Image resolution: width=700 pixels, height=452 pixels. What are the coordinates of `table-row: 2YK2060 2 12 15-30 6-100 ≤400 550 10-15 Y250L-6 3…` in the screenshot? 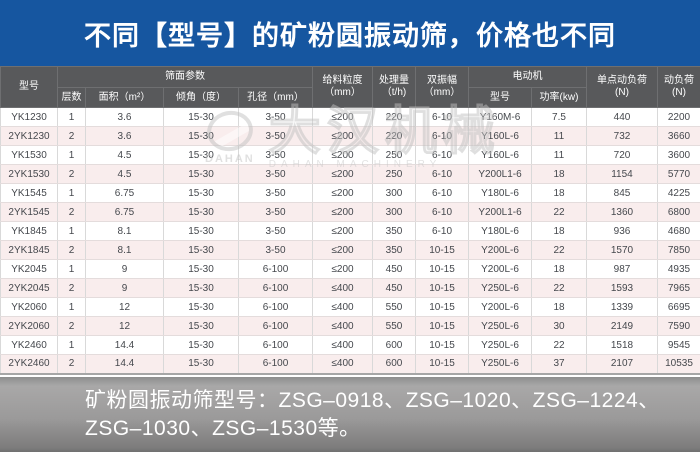 It's located at (350, 326).